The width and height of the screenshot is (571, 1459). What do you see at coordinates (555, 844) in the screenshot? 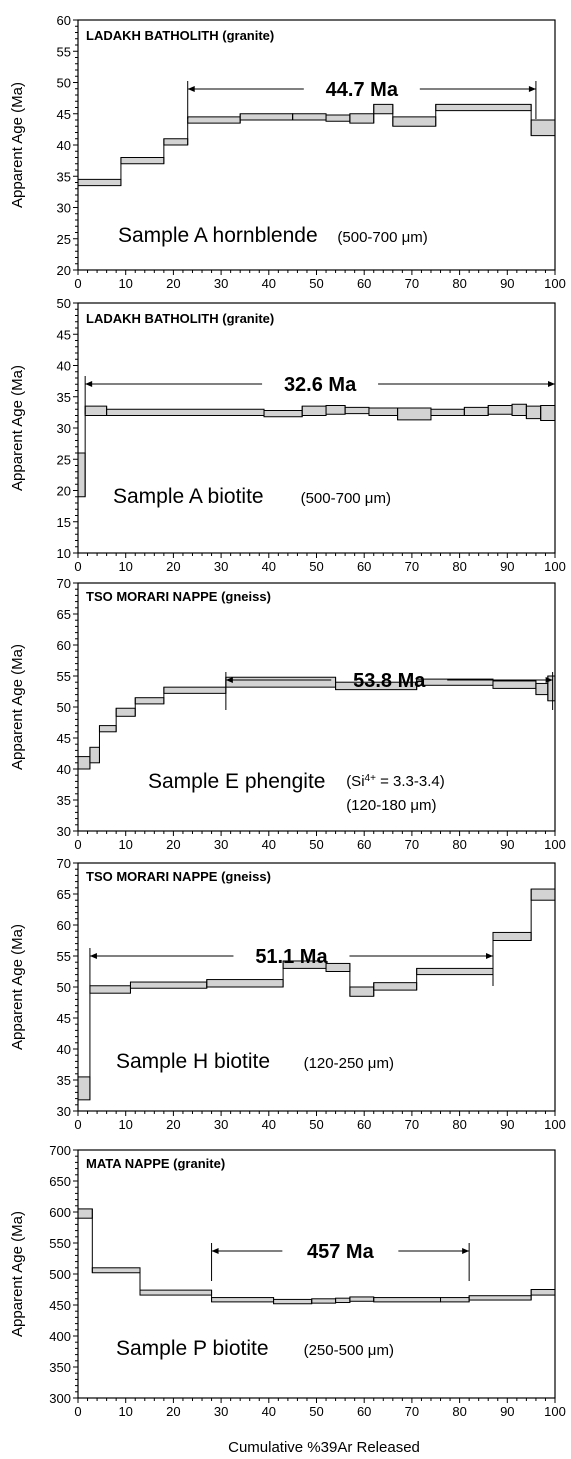
I see `x-tick-label: 100` at bounding box center [555, 844].